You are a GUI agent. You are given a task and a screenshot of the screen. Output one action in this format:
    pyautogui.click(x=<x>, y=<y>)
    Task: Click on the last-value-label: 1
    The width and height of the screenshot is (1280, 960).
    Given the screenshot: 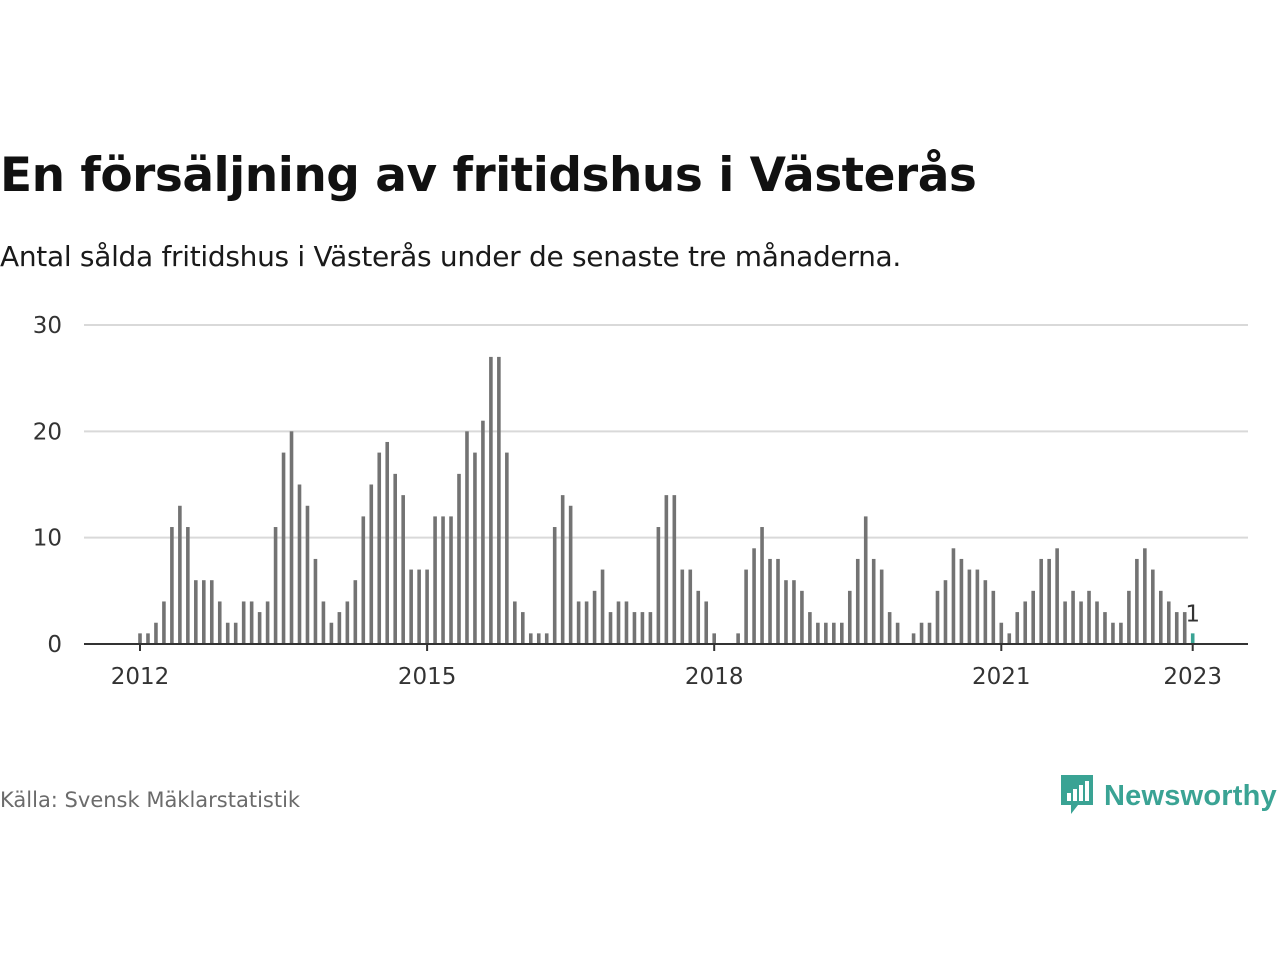 What is the action you would take?
    pyautogui.click(x=1192, y=614)
    